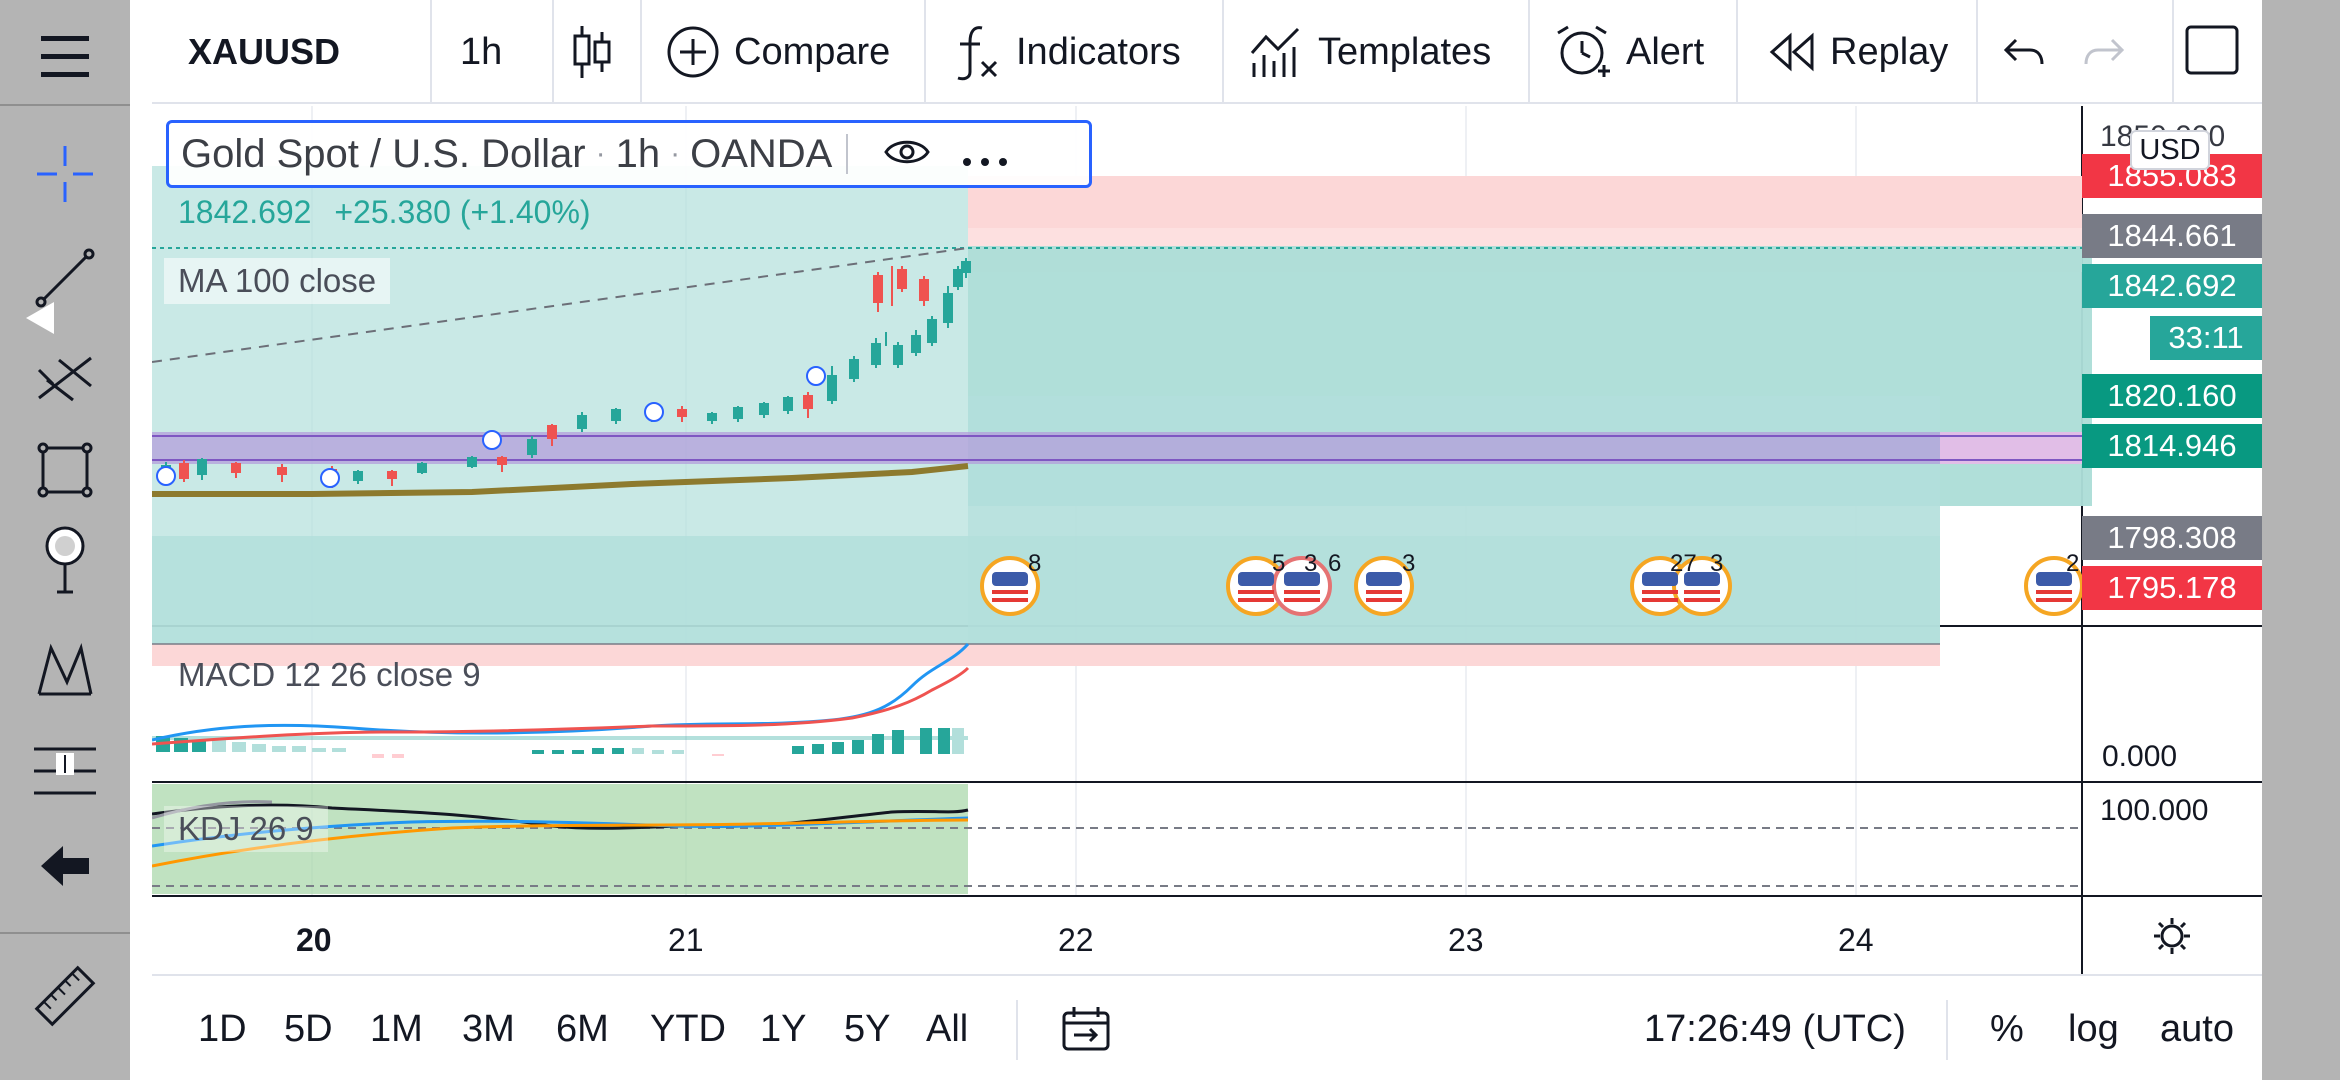 The height and width of the screenshot is (1080, 2340). What do you see at coordinates (783, 1028) in the screenshot?
I see `range-1y: 1Y` at bounding box center [783, 1028].